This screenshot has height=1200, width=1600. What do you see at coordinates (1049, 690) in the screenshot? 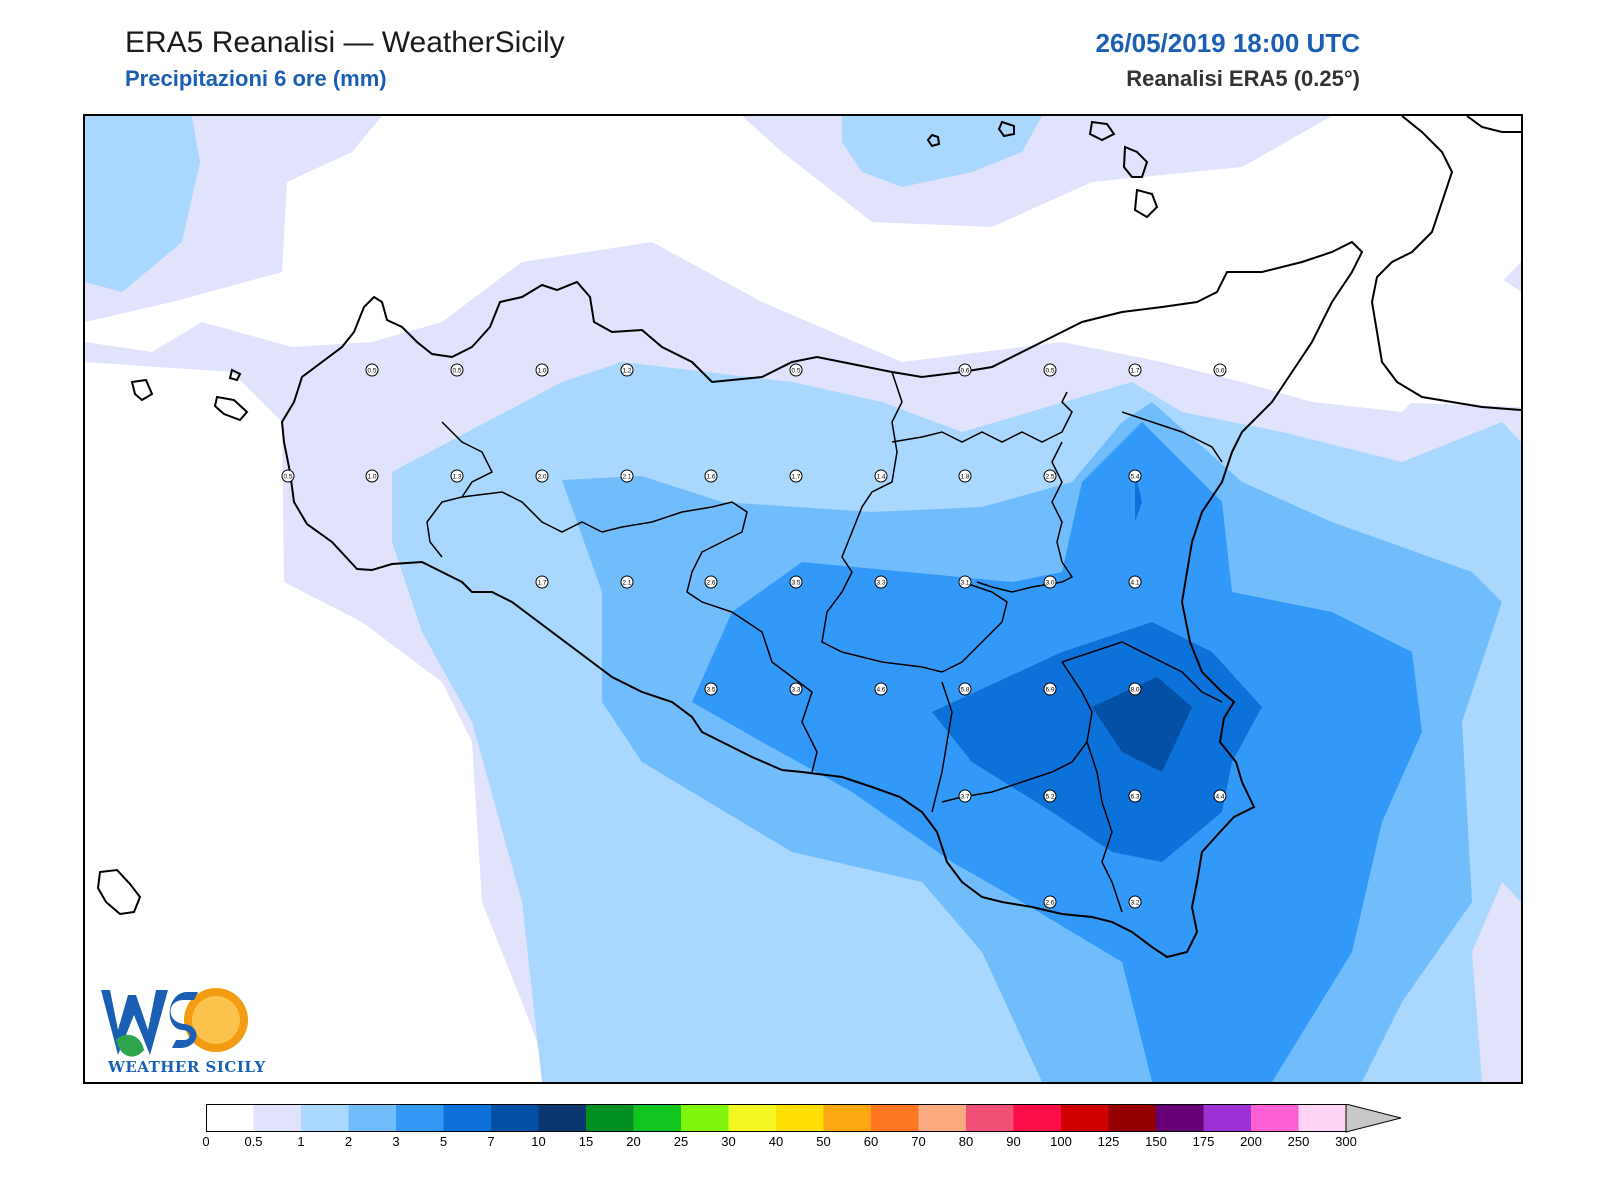
I see `station-value: 6.9` at bounding box center [1049, 690].